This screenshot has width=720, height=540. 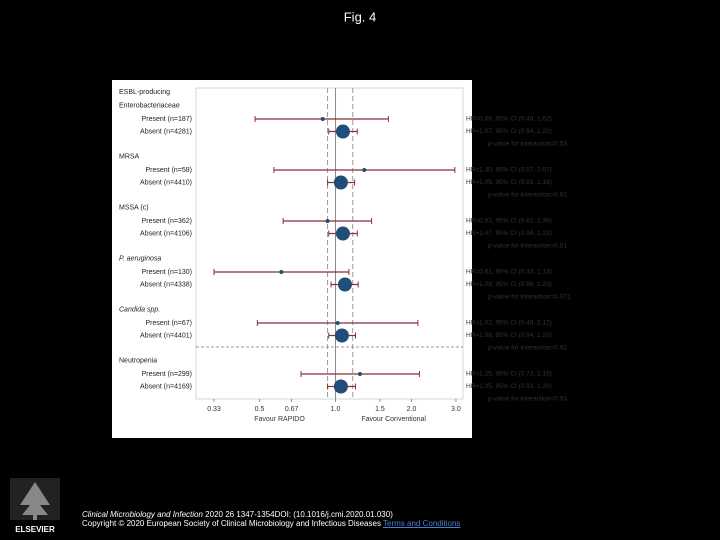 I want to click on group-label: MRSA, so click(x=129, y=156).